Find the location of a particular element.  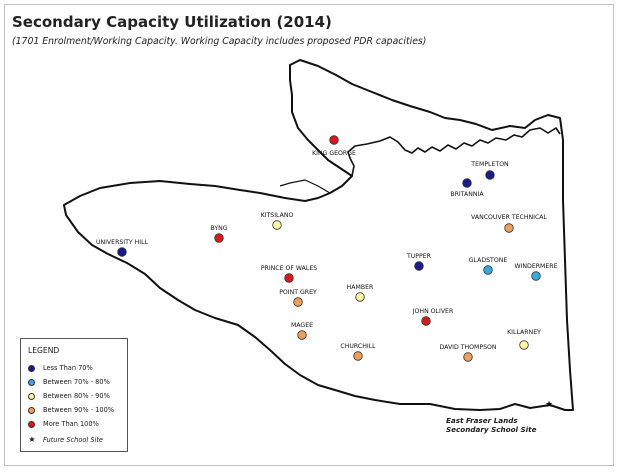

school-marker-john-oliver is located at coordinates (426, 321).